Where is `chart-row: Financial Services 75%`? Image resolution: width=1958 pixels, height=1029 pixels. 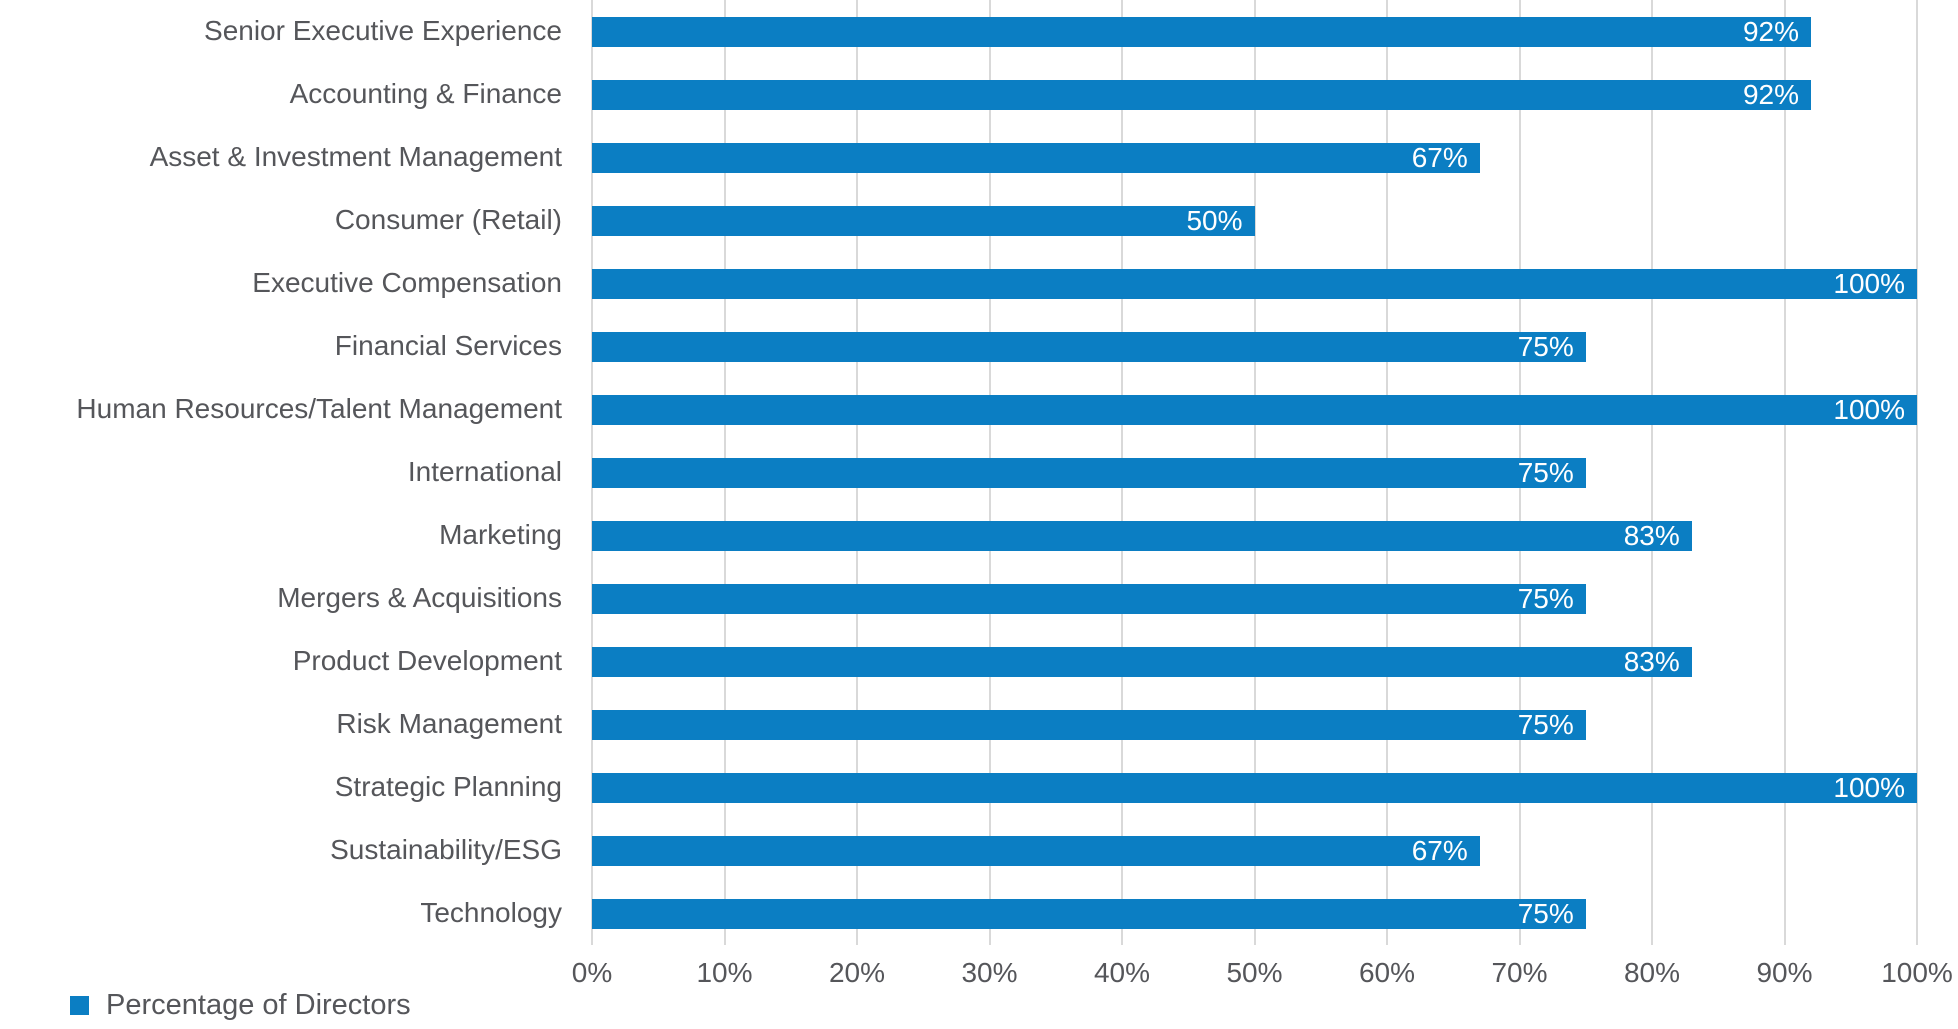 chart-row: Financial Services 75% is located at coordinates (979, 346).